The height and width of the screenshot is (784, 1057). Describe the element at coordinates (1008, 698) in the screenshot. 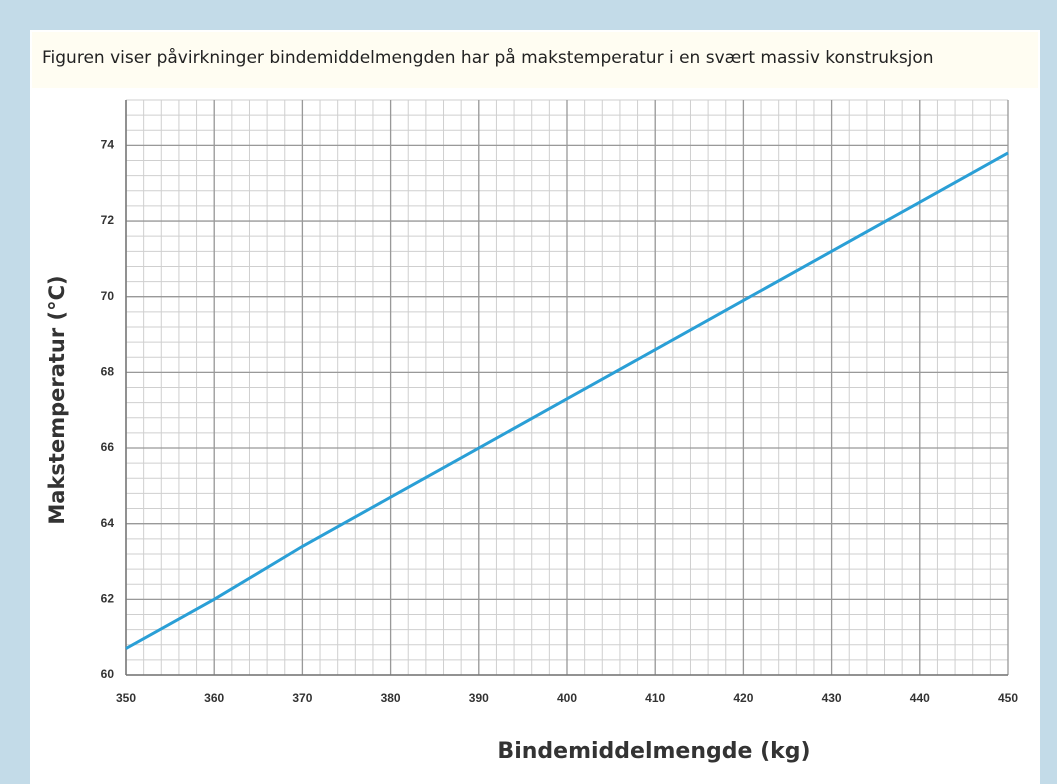

I see `x-tick-label: 450` at that location.